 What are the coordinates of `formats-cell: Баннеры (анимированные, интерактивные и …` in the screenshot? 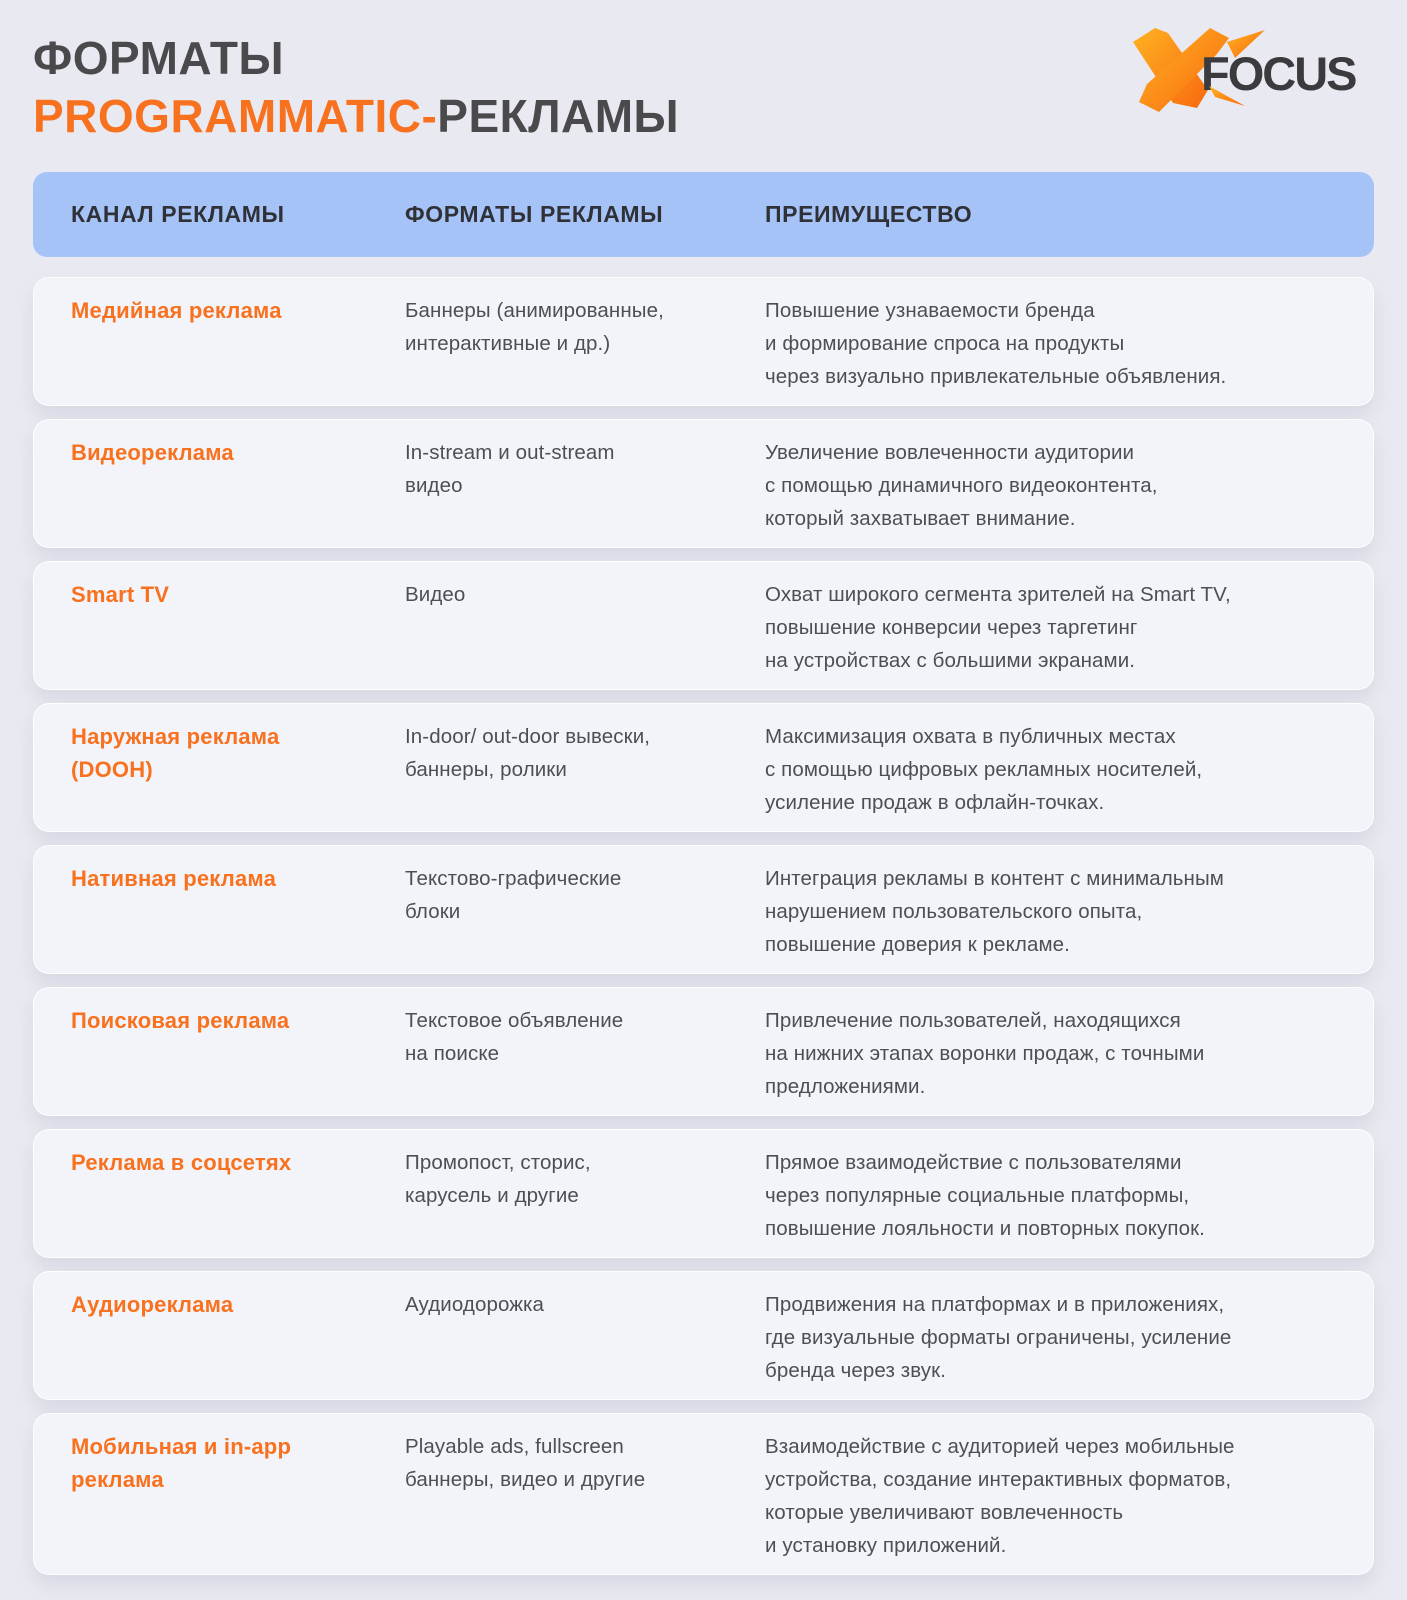 It's located at (534, 326).